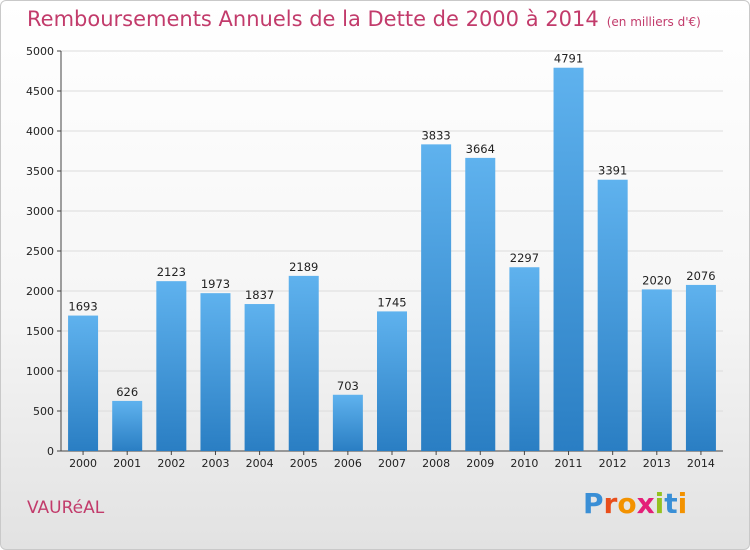  What do you see at coordinates (480, 463) in the screenshot?
I see `x-tick-label: 2009` at bounding box center [480, 463].